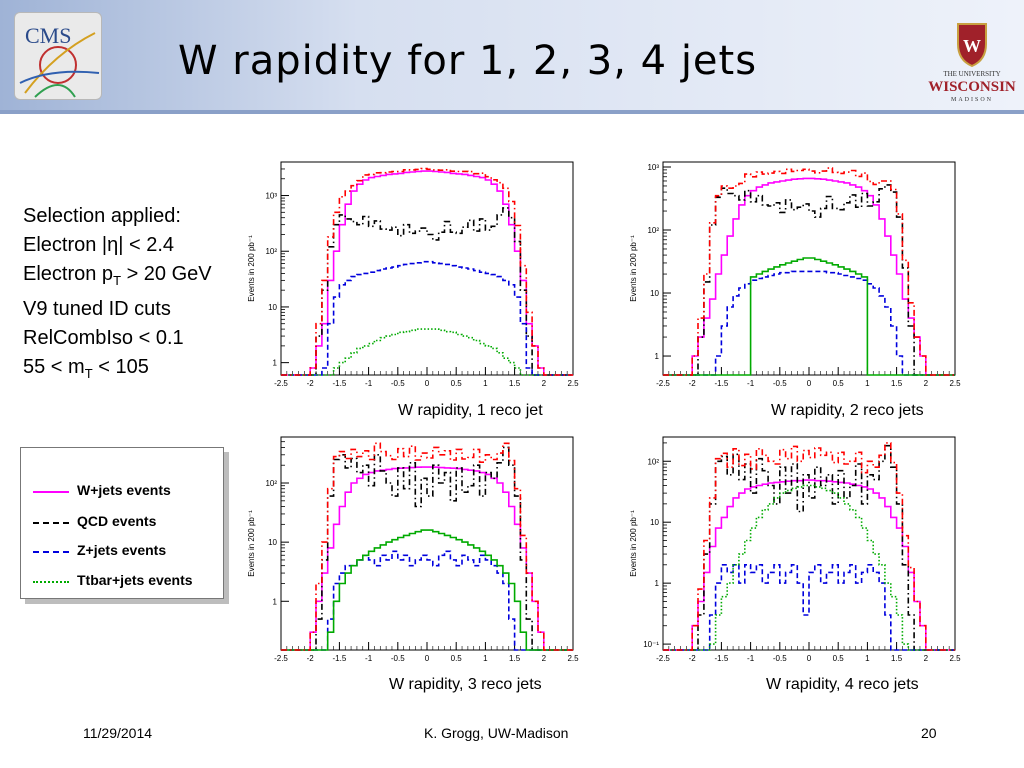 Image resolution: width=1024 pixels, height=768 pixels. I want to click on footer-date: 11/29/2014, so click(118, 733).